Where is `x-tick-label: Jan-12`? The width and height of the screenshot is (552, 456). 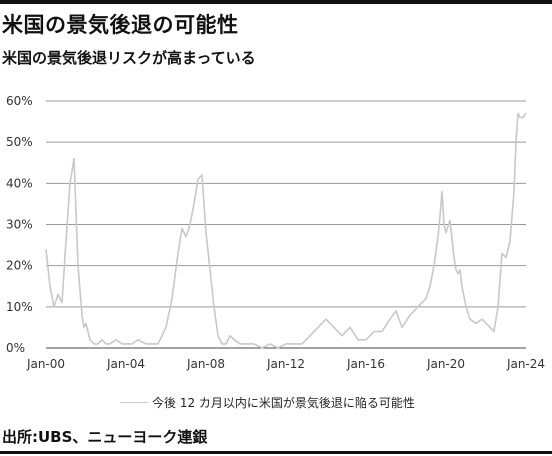 x-tick-label: Jan-12 is located at coordinates (285, 364).